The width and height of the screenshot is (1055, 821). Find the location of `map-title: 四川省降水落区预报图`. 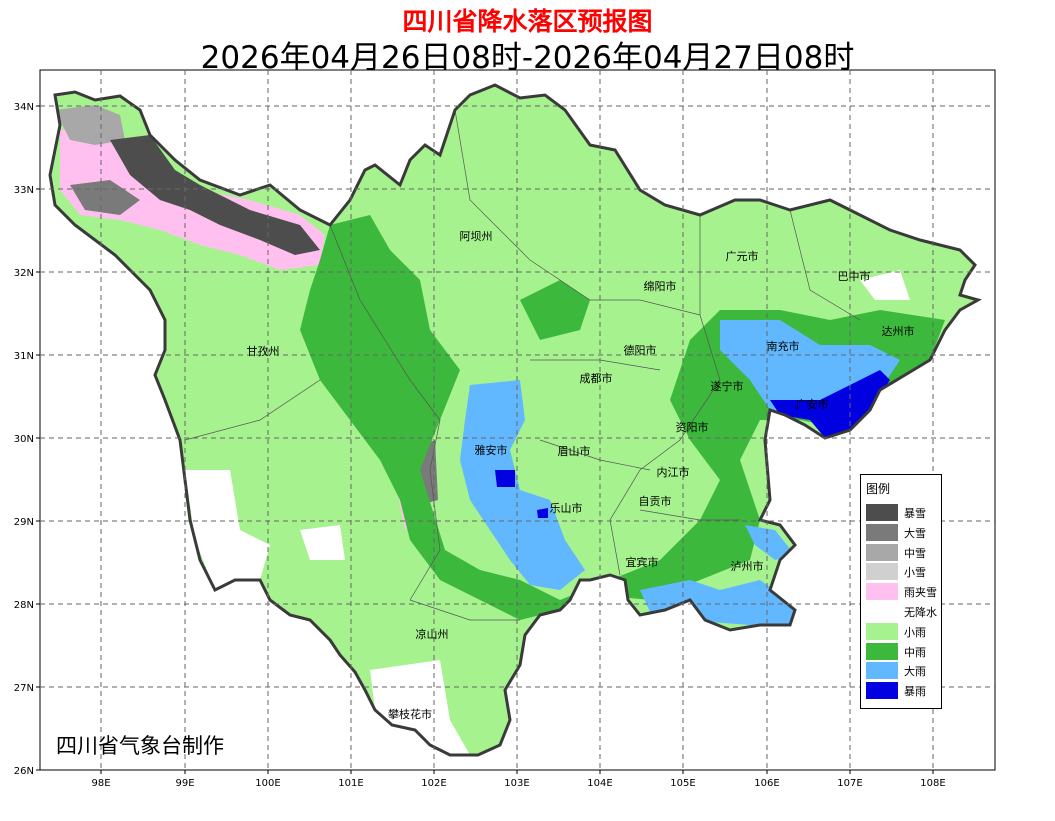

map-title: 四川省降水落区预报图 is located at coordinates (527, 21).